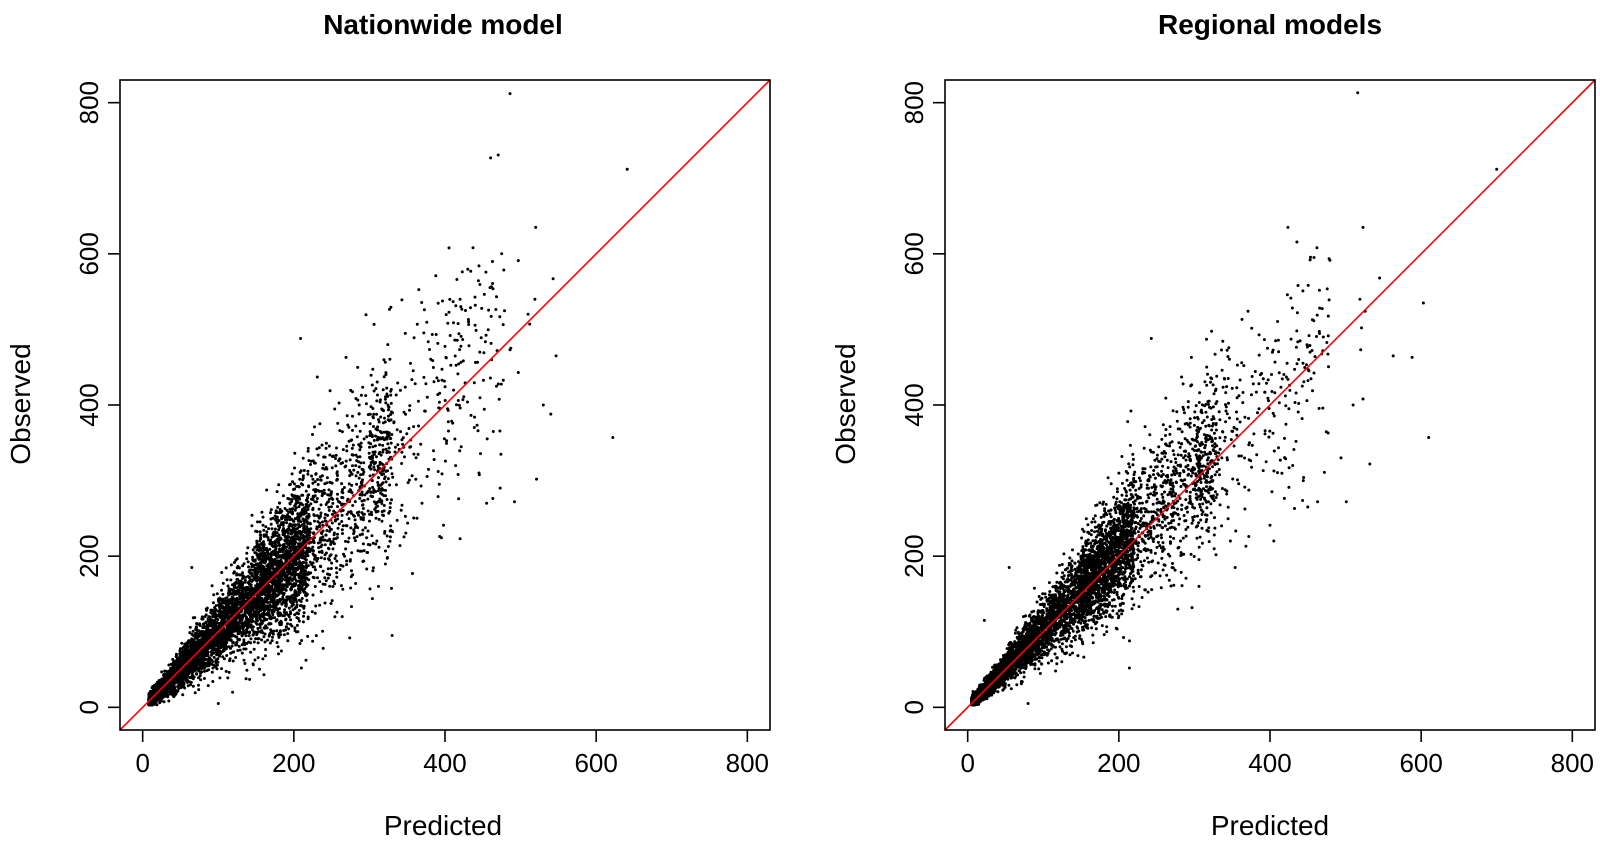 The image size is (1600, 846). Describe the element at coordinates (89, 404) in the screenshot. I see `y-tick-label: 400` at that location.